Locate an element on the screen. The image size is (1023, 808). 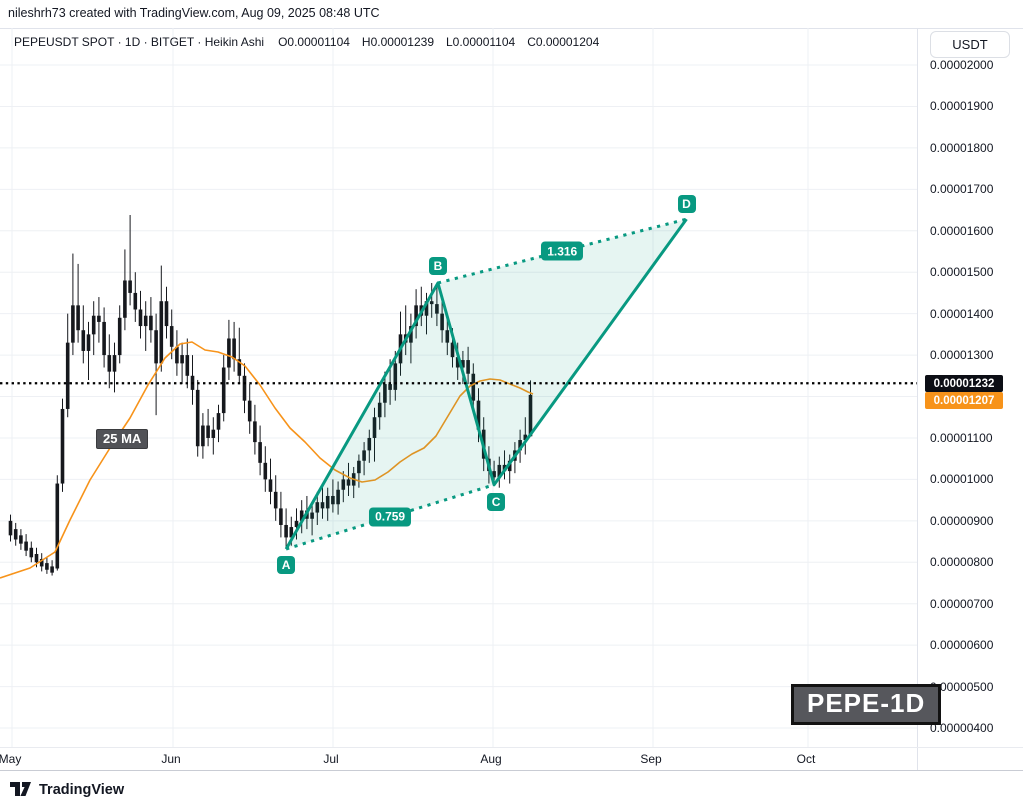
pattern-point-d: D is located at coordinates (686, 204).